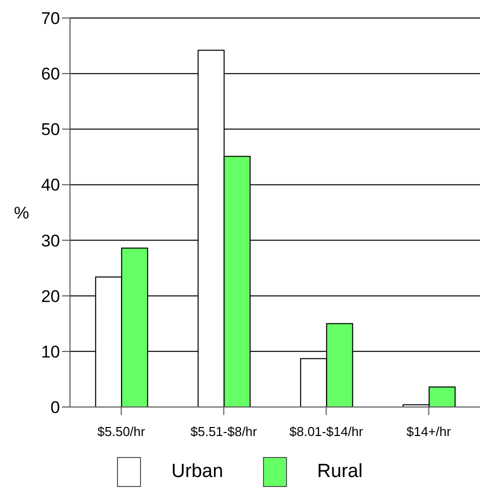 This screenshot has width=480, height=497. Describe the element at coordinates (50, 130) in the screenshot. I see `y-tick-label: 50` at that location.